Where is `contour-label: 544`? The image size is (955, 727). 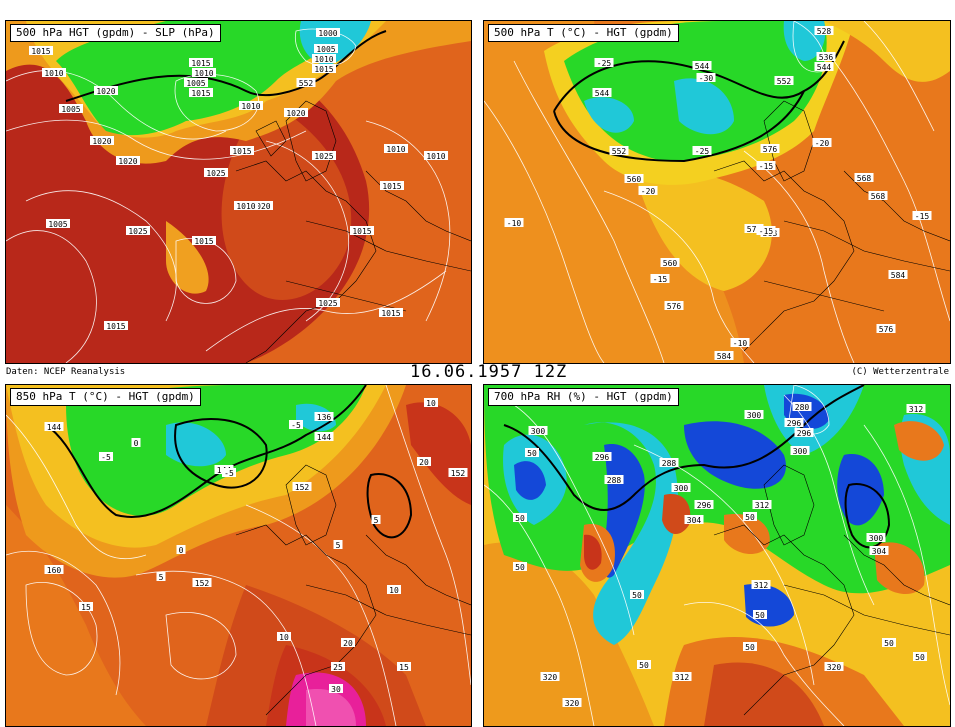 contour-label: 544 is located at coordinates (702, 66).